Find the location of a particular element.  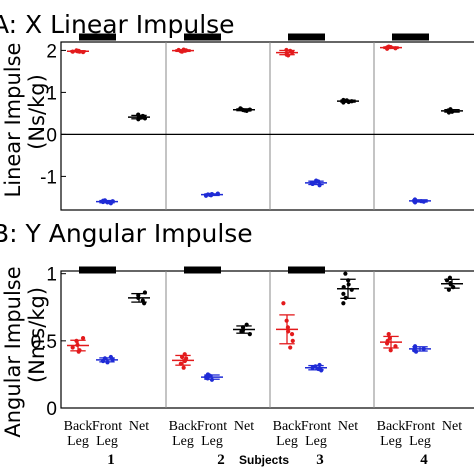

panel-a-ylabel-inner: (Ns/kg) is located at coordinates (37, 112).